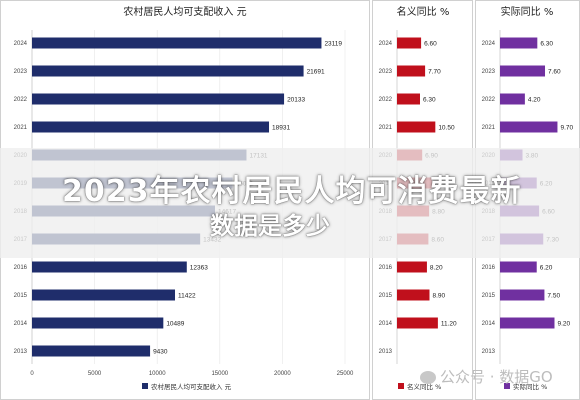  What do you see at coordinates (345, 374) in the screenshot?
I see `income-x-tick-label: 25000` at bounding box center [345, 374].